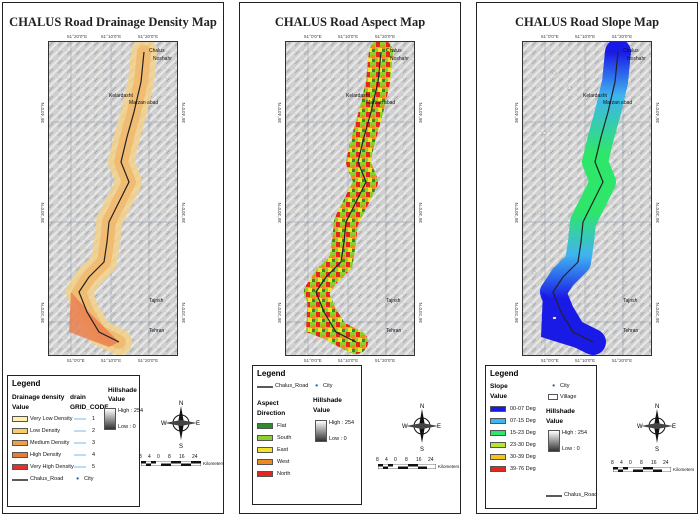 The image size is (700, 517). I want to click on grid-code: 4, so click(94, 455).